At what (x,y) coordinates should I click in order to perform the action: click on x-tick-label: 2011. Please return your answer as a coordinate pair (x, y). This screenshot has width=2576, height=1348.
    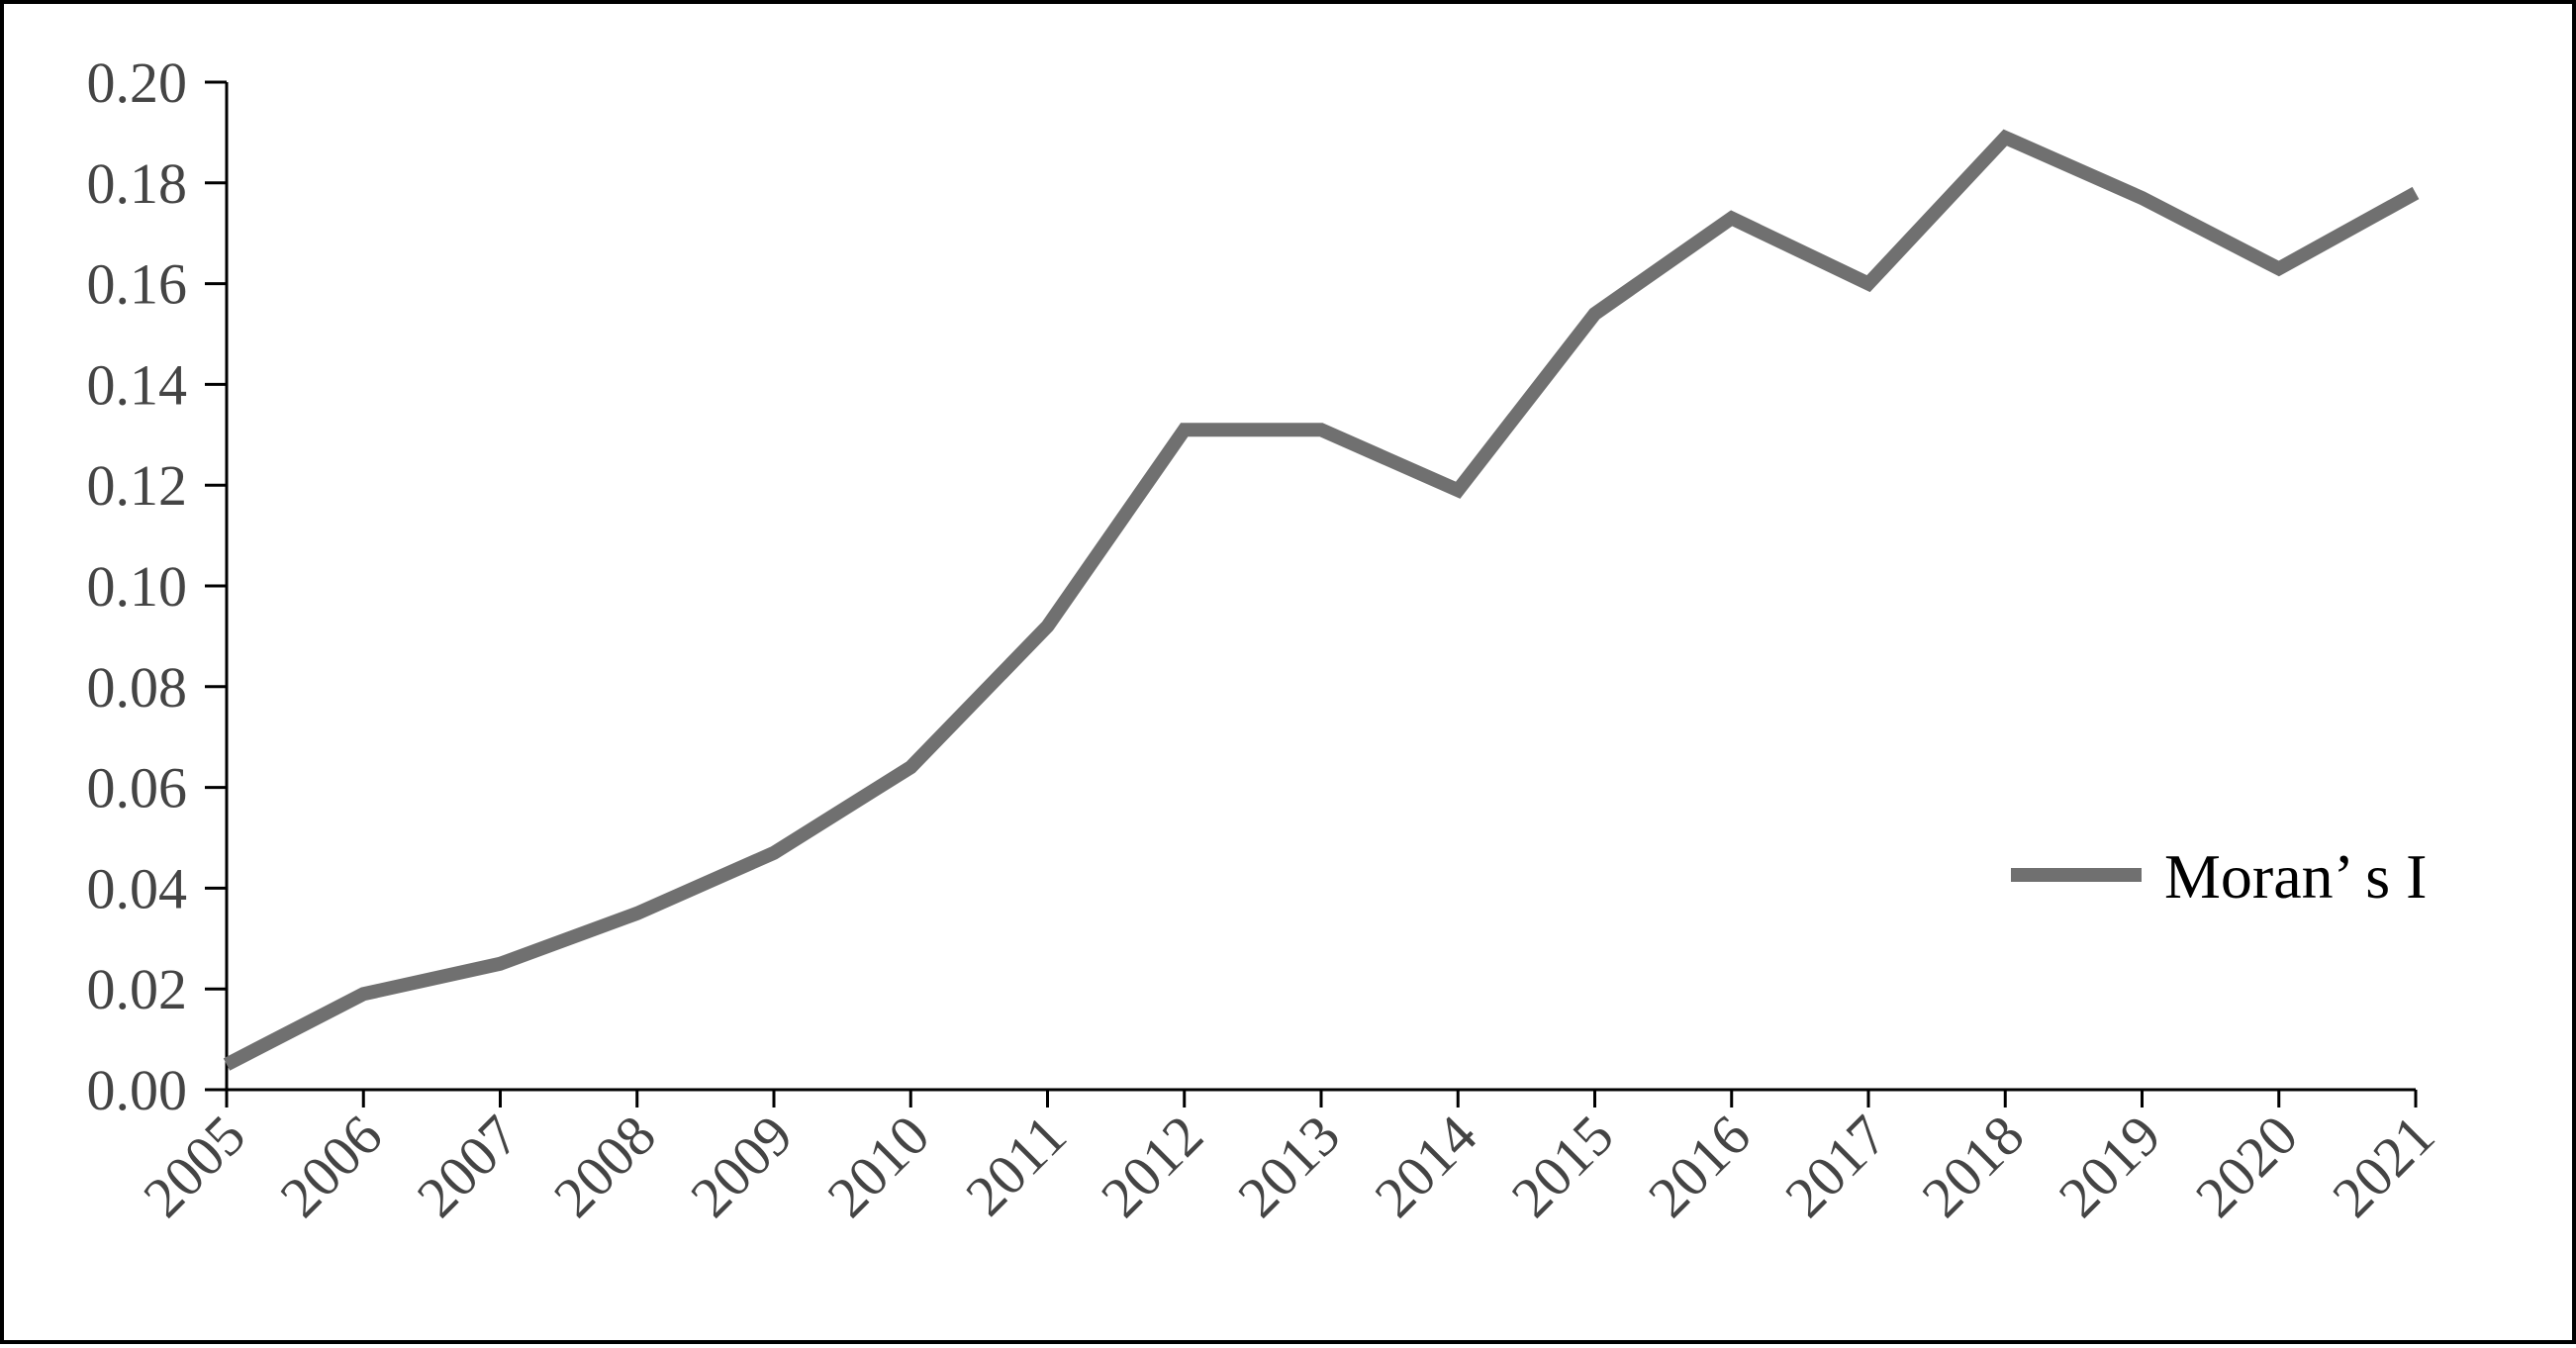
    Looking at the image, I should click on (1015, 1165).